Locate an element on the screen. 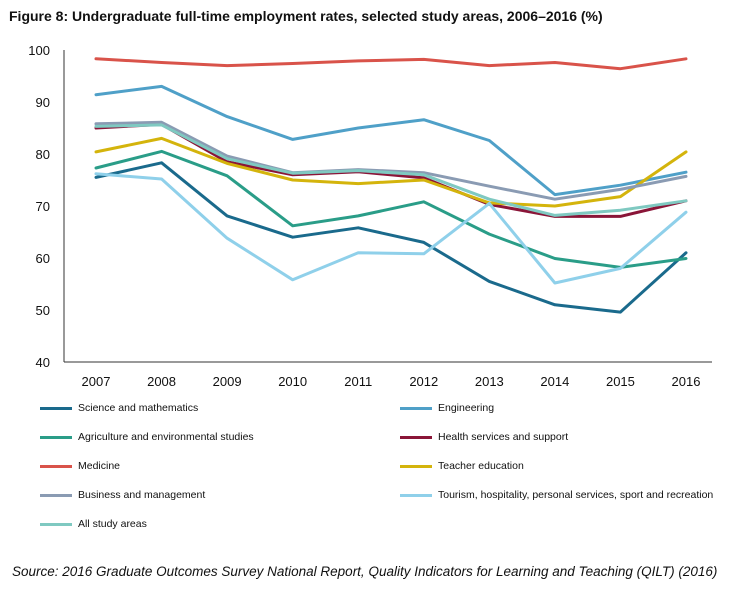 The image size is (750, 596). series-line-business-and-management is located at coordinates (391, 160).